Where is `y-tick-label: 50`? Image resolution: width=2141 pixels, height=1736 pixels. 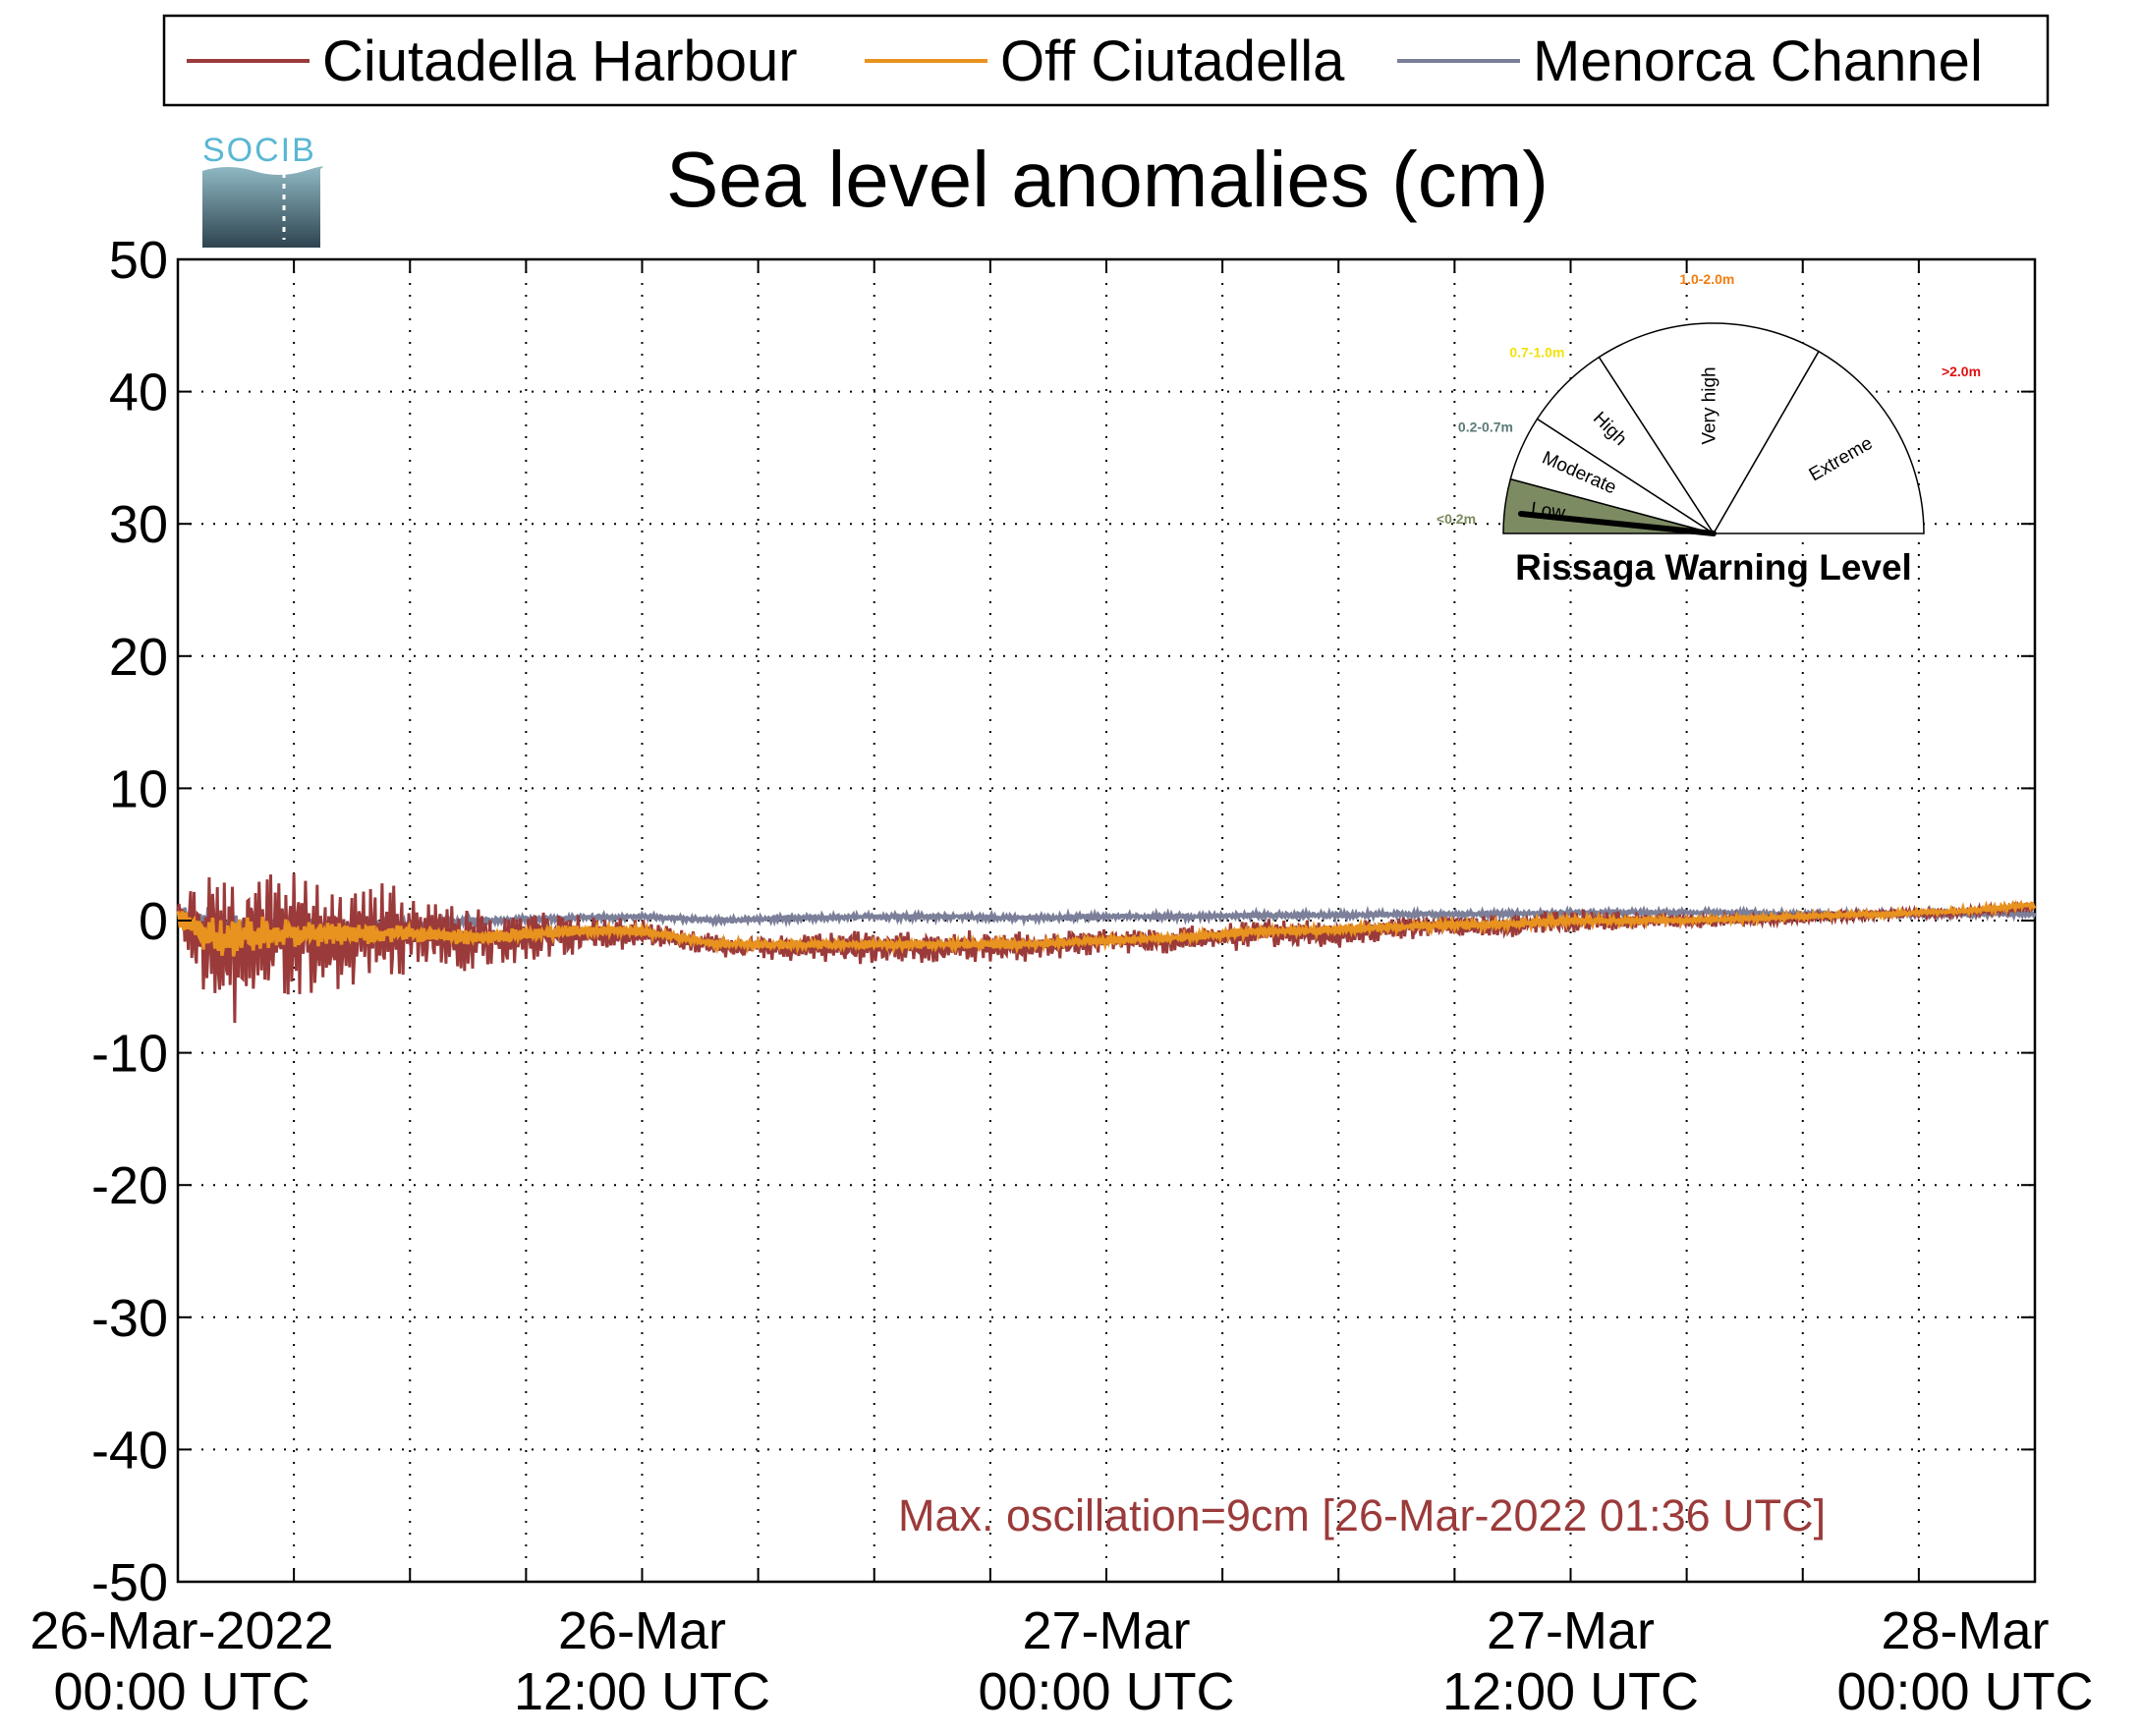
y-tick-label: 50 is located at coordinates (138, 260).